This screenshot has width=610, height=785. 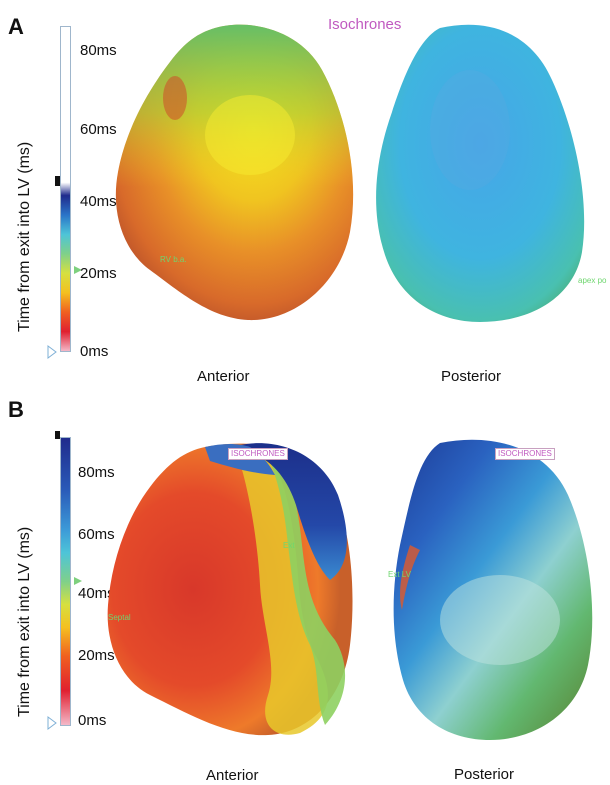 What do you see at coordinates (480, 173) in the screenshot?
I see `posterior-heart-map` at bounding box center [480, 173].